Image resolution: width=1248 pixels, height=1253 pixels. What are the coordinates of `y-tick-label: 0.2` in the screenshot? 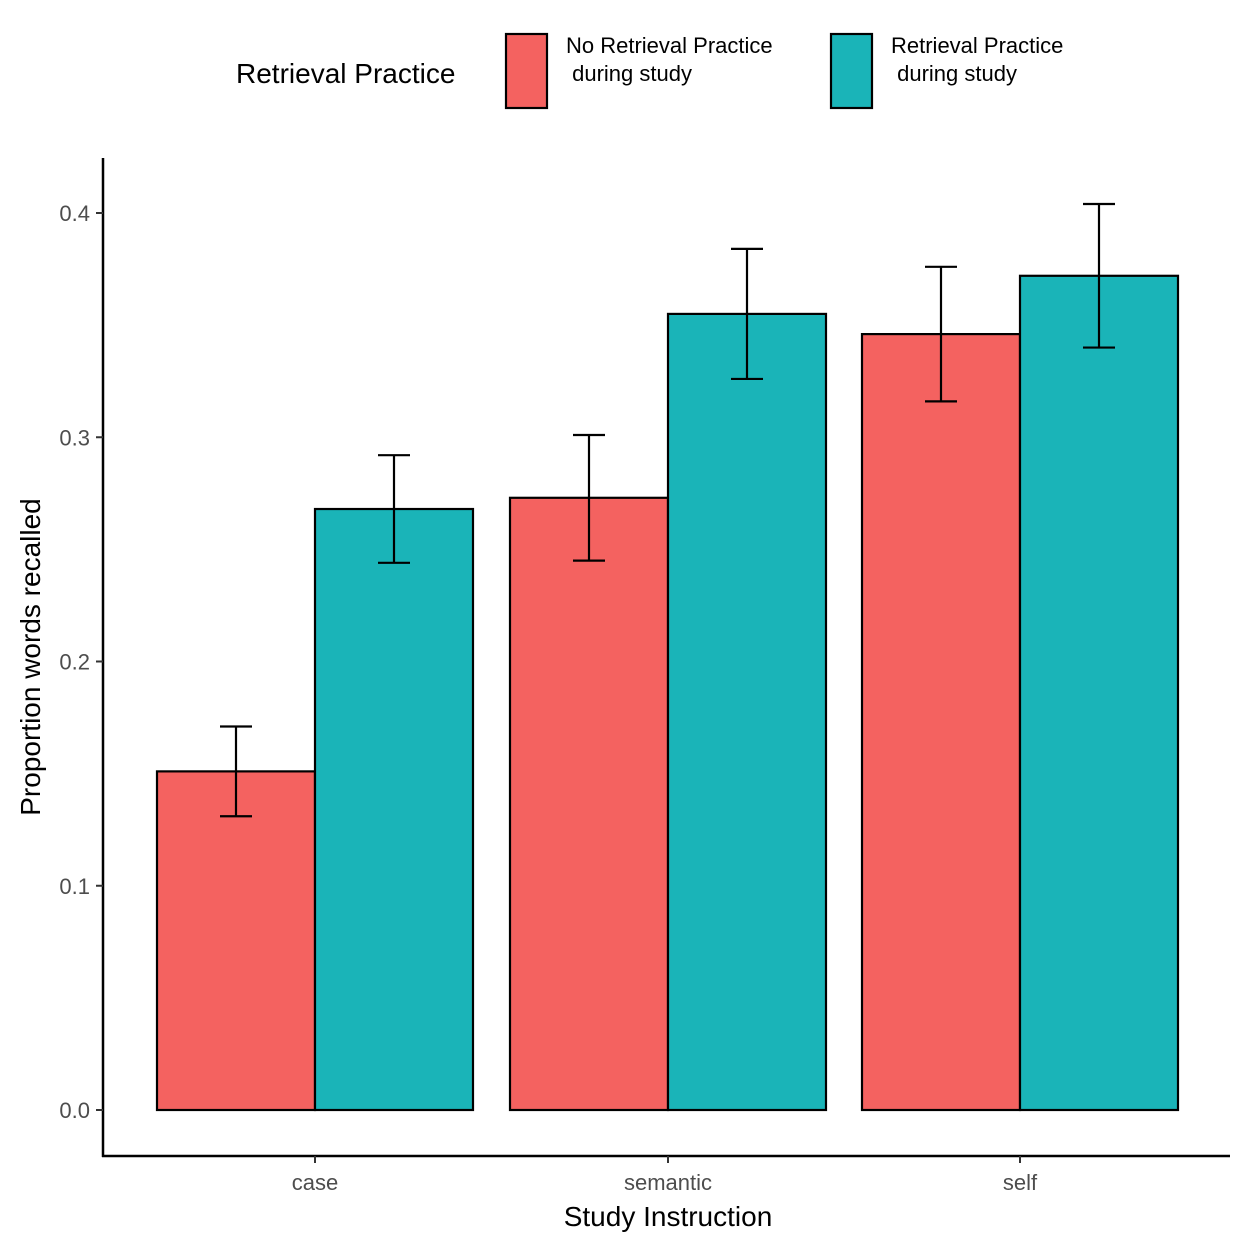 It's located at (74, 662).